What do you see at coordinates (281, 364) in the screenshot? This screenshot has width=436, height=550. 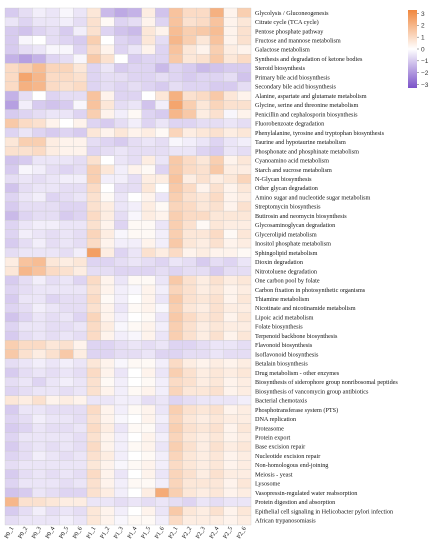 I see `row-label: Betalain biosynthesis` at bounding box center [281, 364].